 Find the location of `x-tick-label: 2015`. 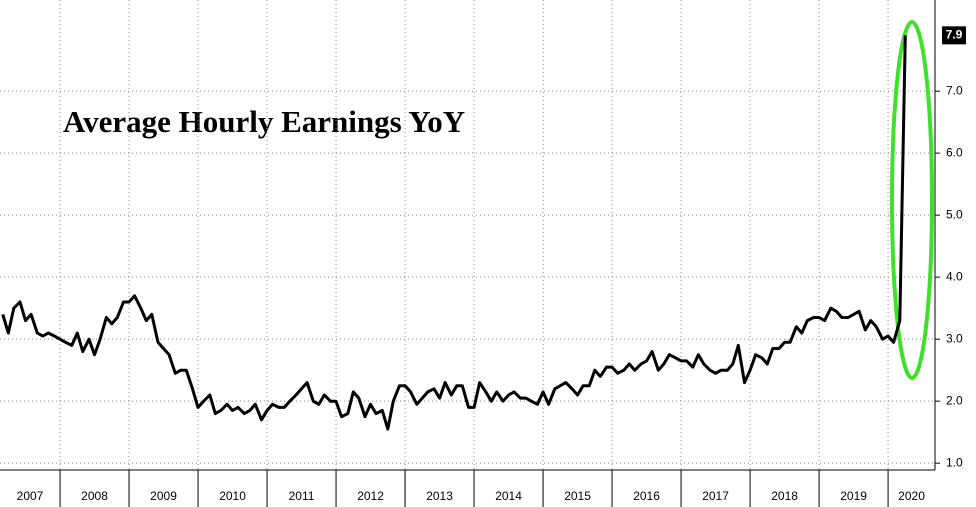

x-tick-label: 2015 is located at coordinates (577, 496).